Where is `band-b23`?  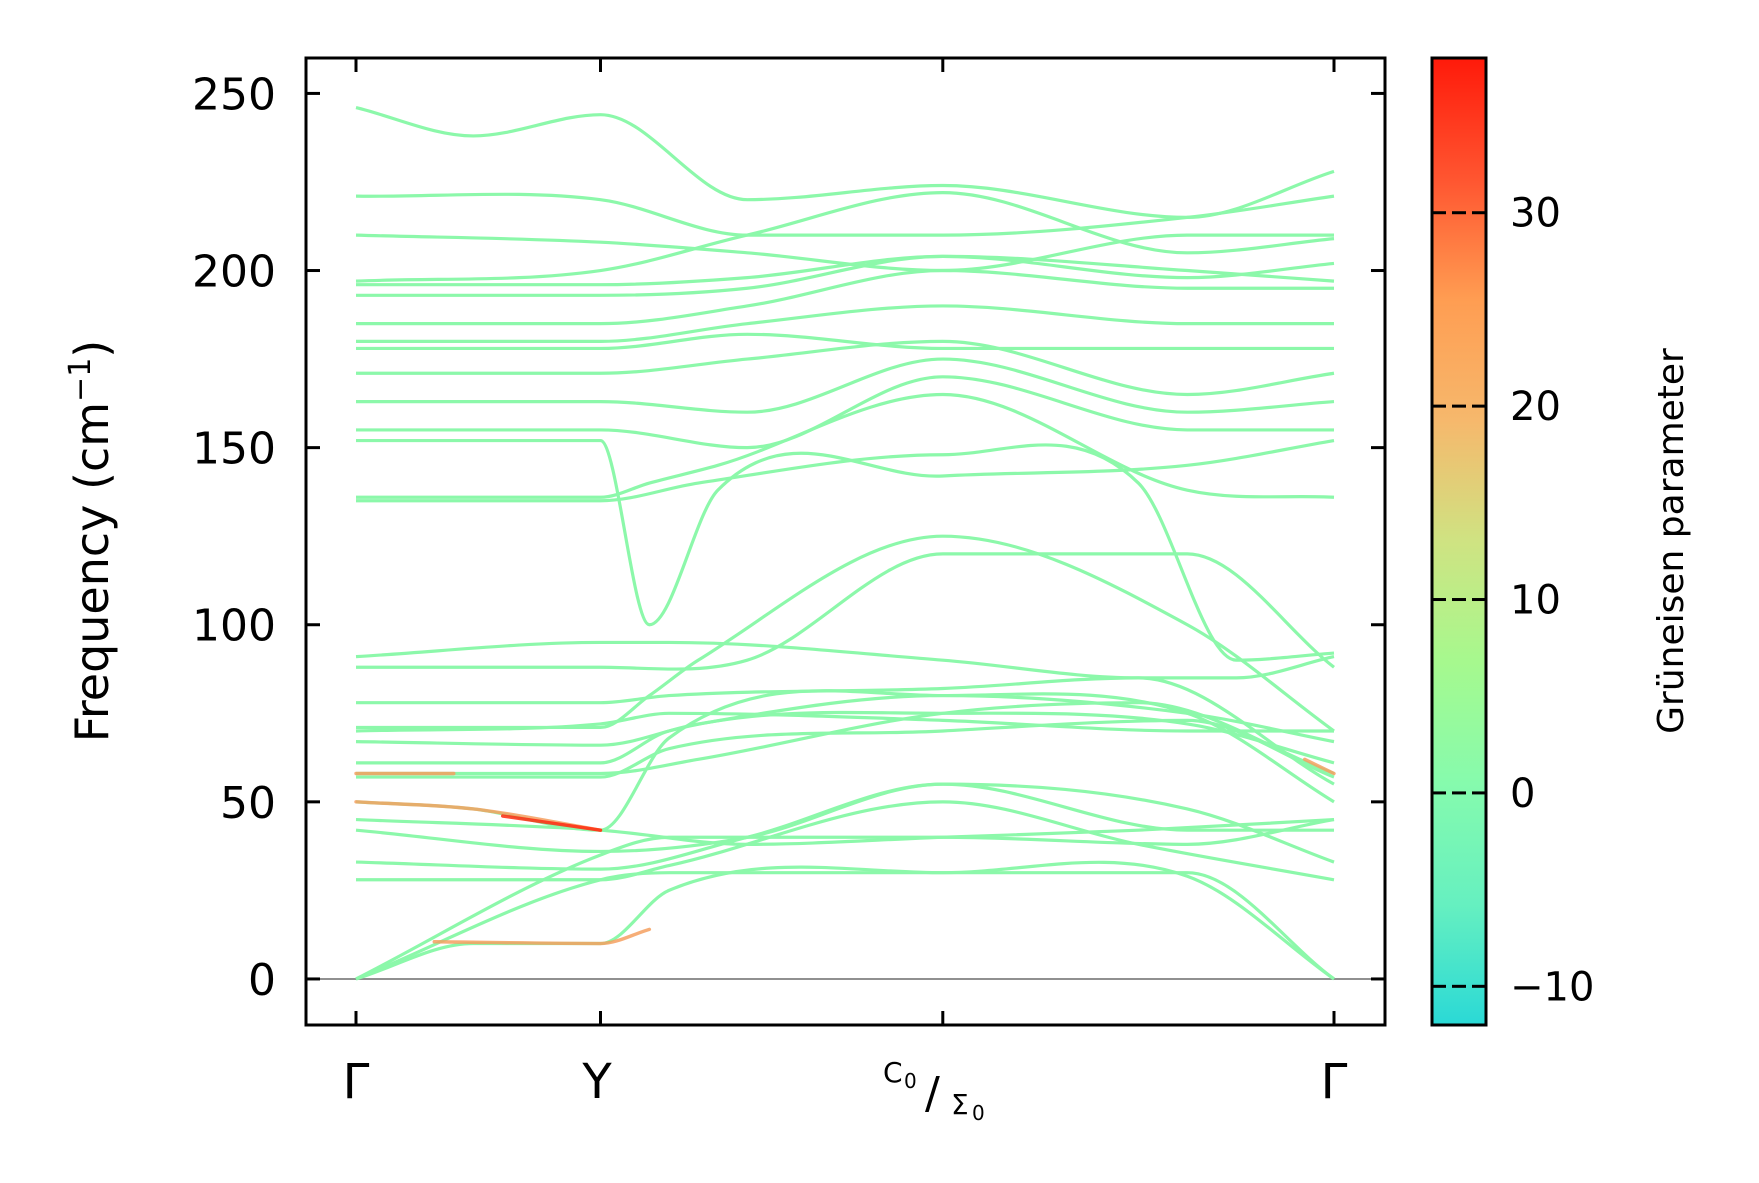
band-b23 is located at coordinates (845, 368).